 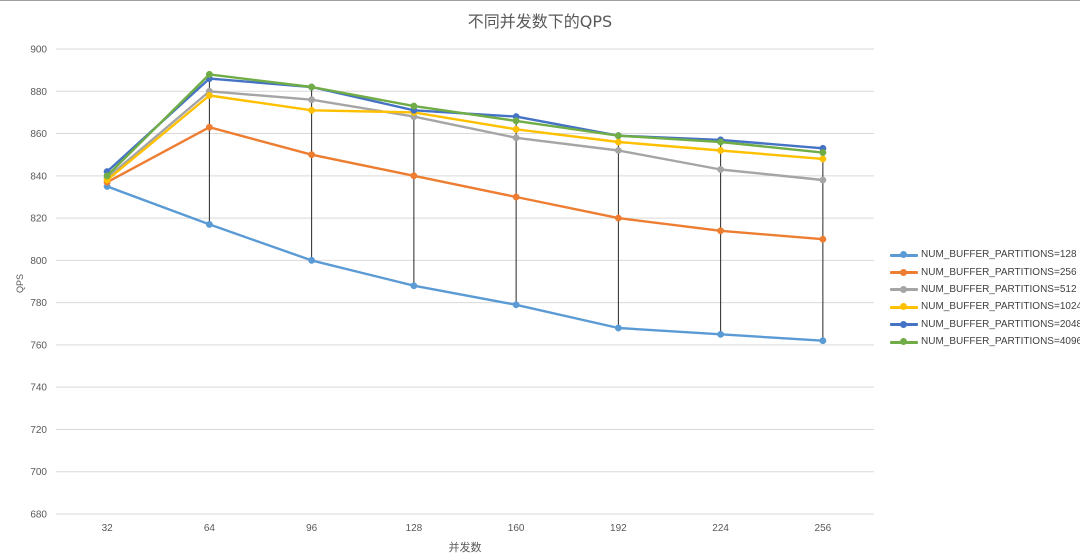 What do you see at coordinates (465, 547) in the screenshot?
I see `x-axis-label: 并发数` at bounding box center [465, 547].